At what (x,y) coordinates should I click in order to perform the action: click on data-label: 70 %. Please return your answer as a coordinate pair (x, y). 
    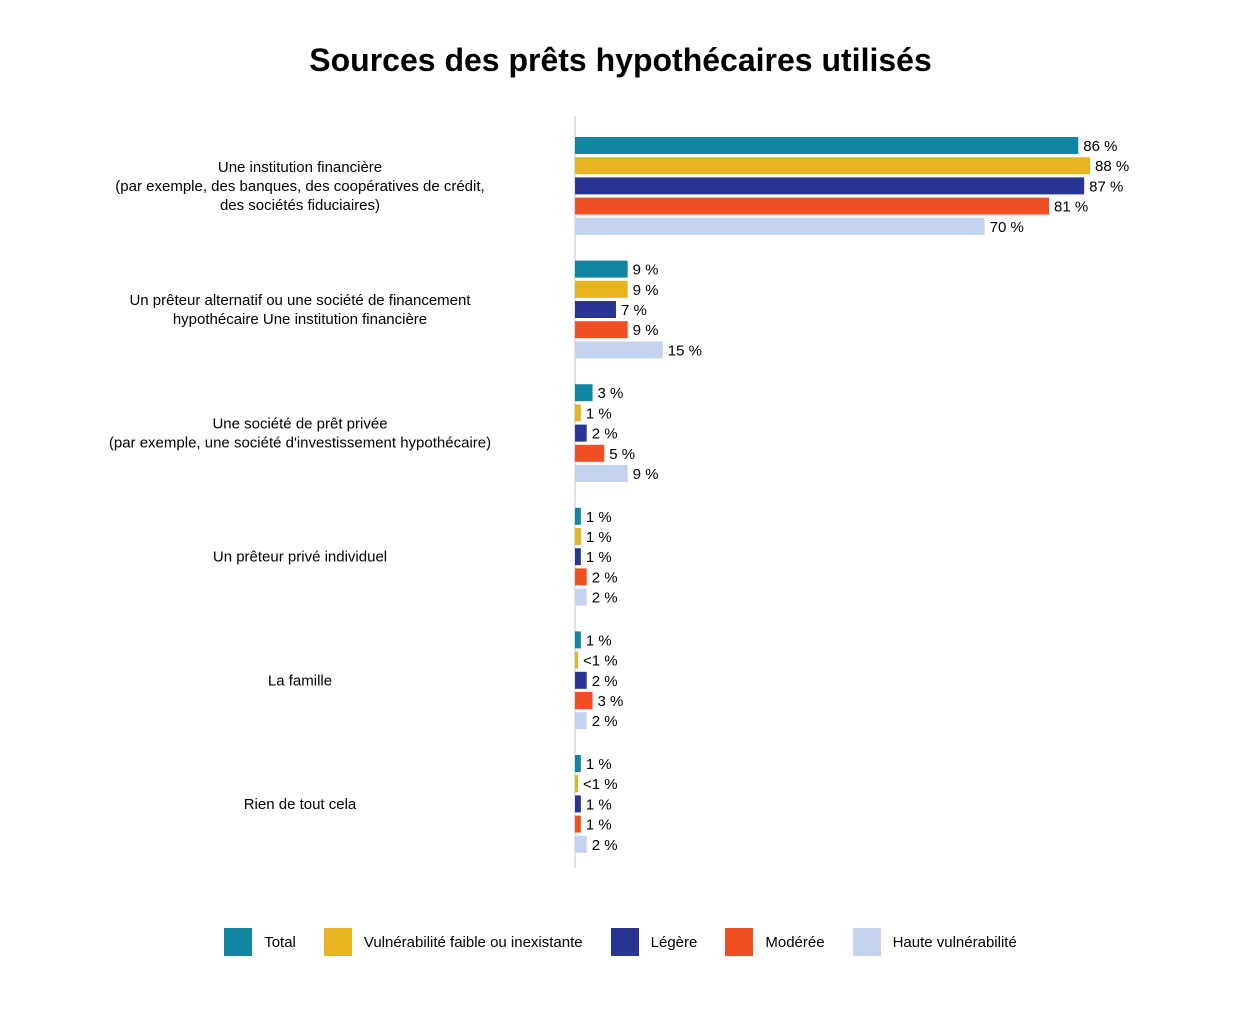
    Looking at the image, I should click on (1007, 227).